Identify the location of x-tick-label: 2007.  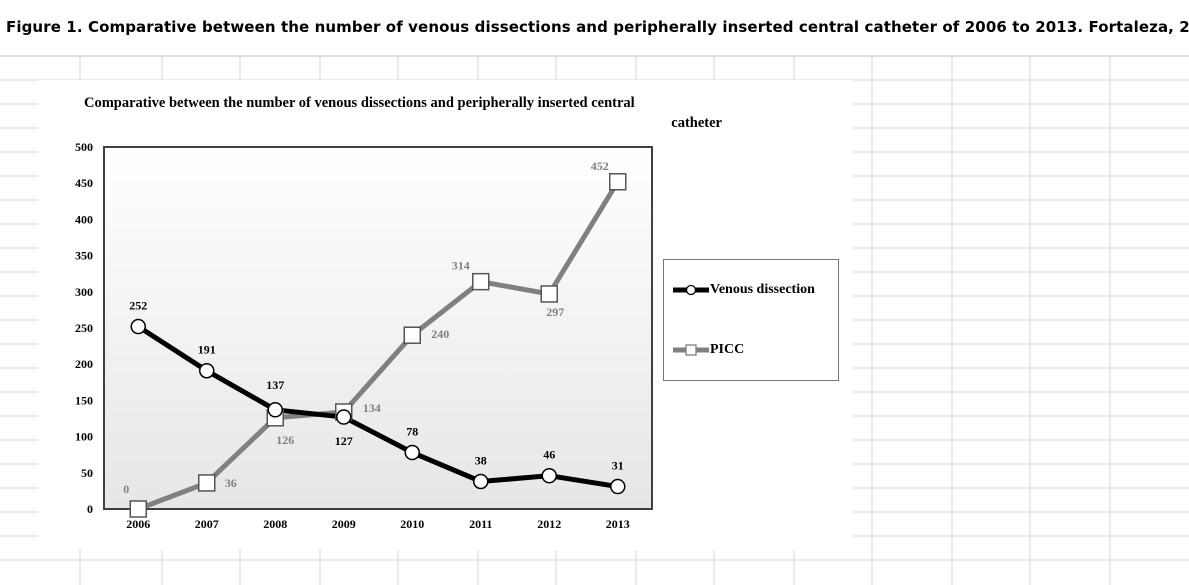
(207, 524).